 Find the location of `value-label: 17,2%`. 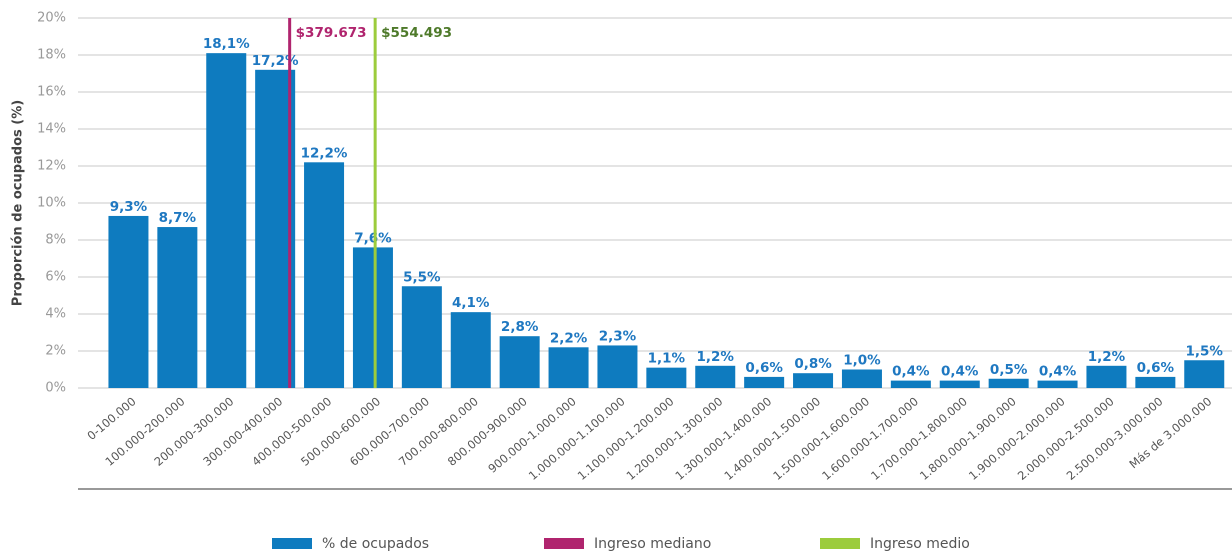

value-label: 17,2% is located at coordinates (275, 61).